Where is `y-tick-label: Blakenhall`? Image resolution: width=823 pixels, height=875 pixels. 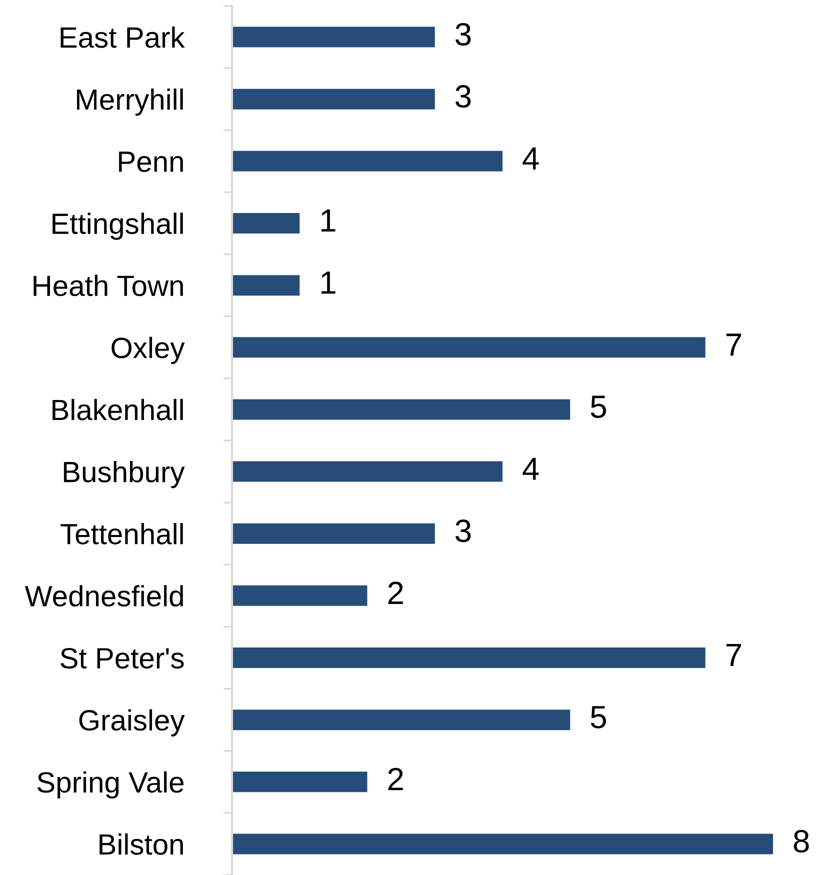
y-tick-label: Blakenhall is located at coordinates (117, 409).